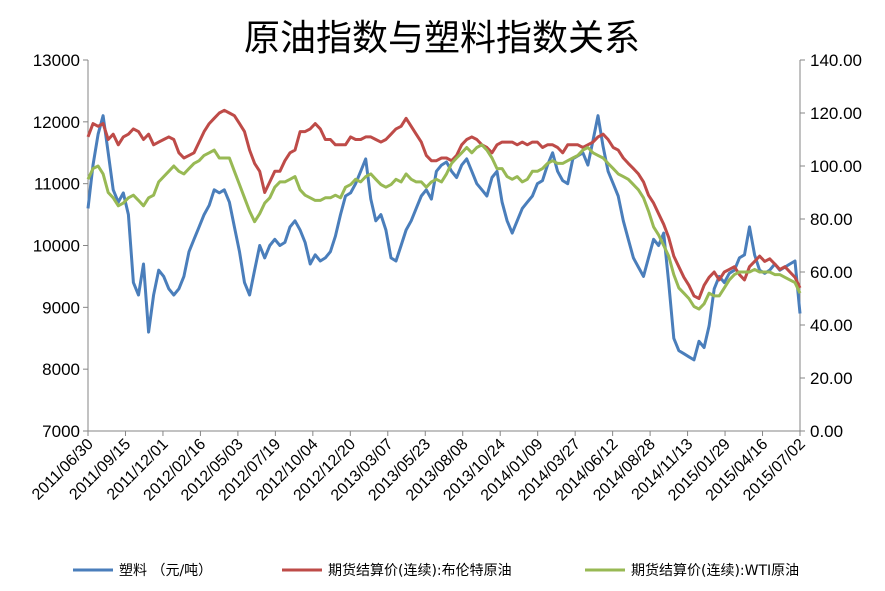 Image resolution: width=885 pixels, height=591 pixels. What do you see at coordinates (826, 431) in the screenshot?
I see `y-right-tick-label: 0.00` at bounding box center [826, 431].